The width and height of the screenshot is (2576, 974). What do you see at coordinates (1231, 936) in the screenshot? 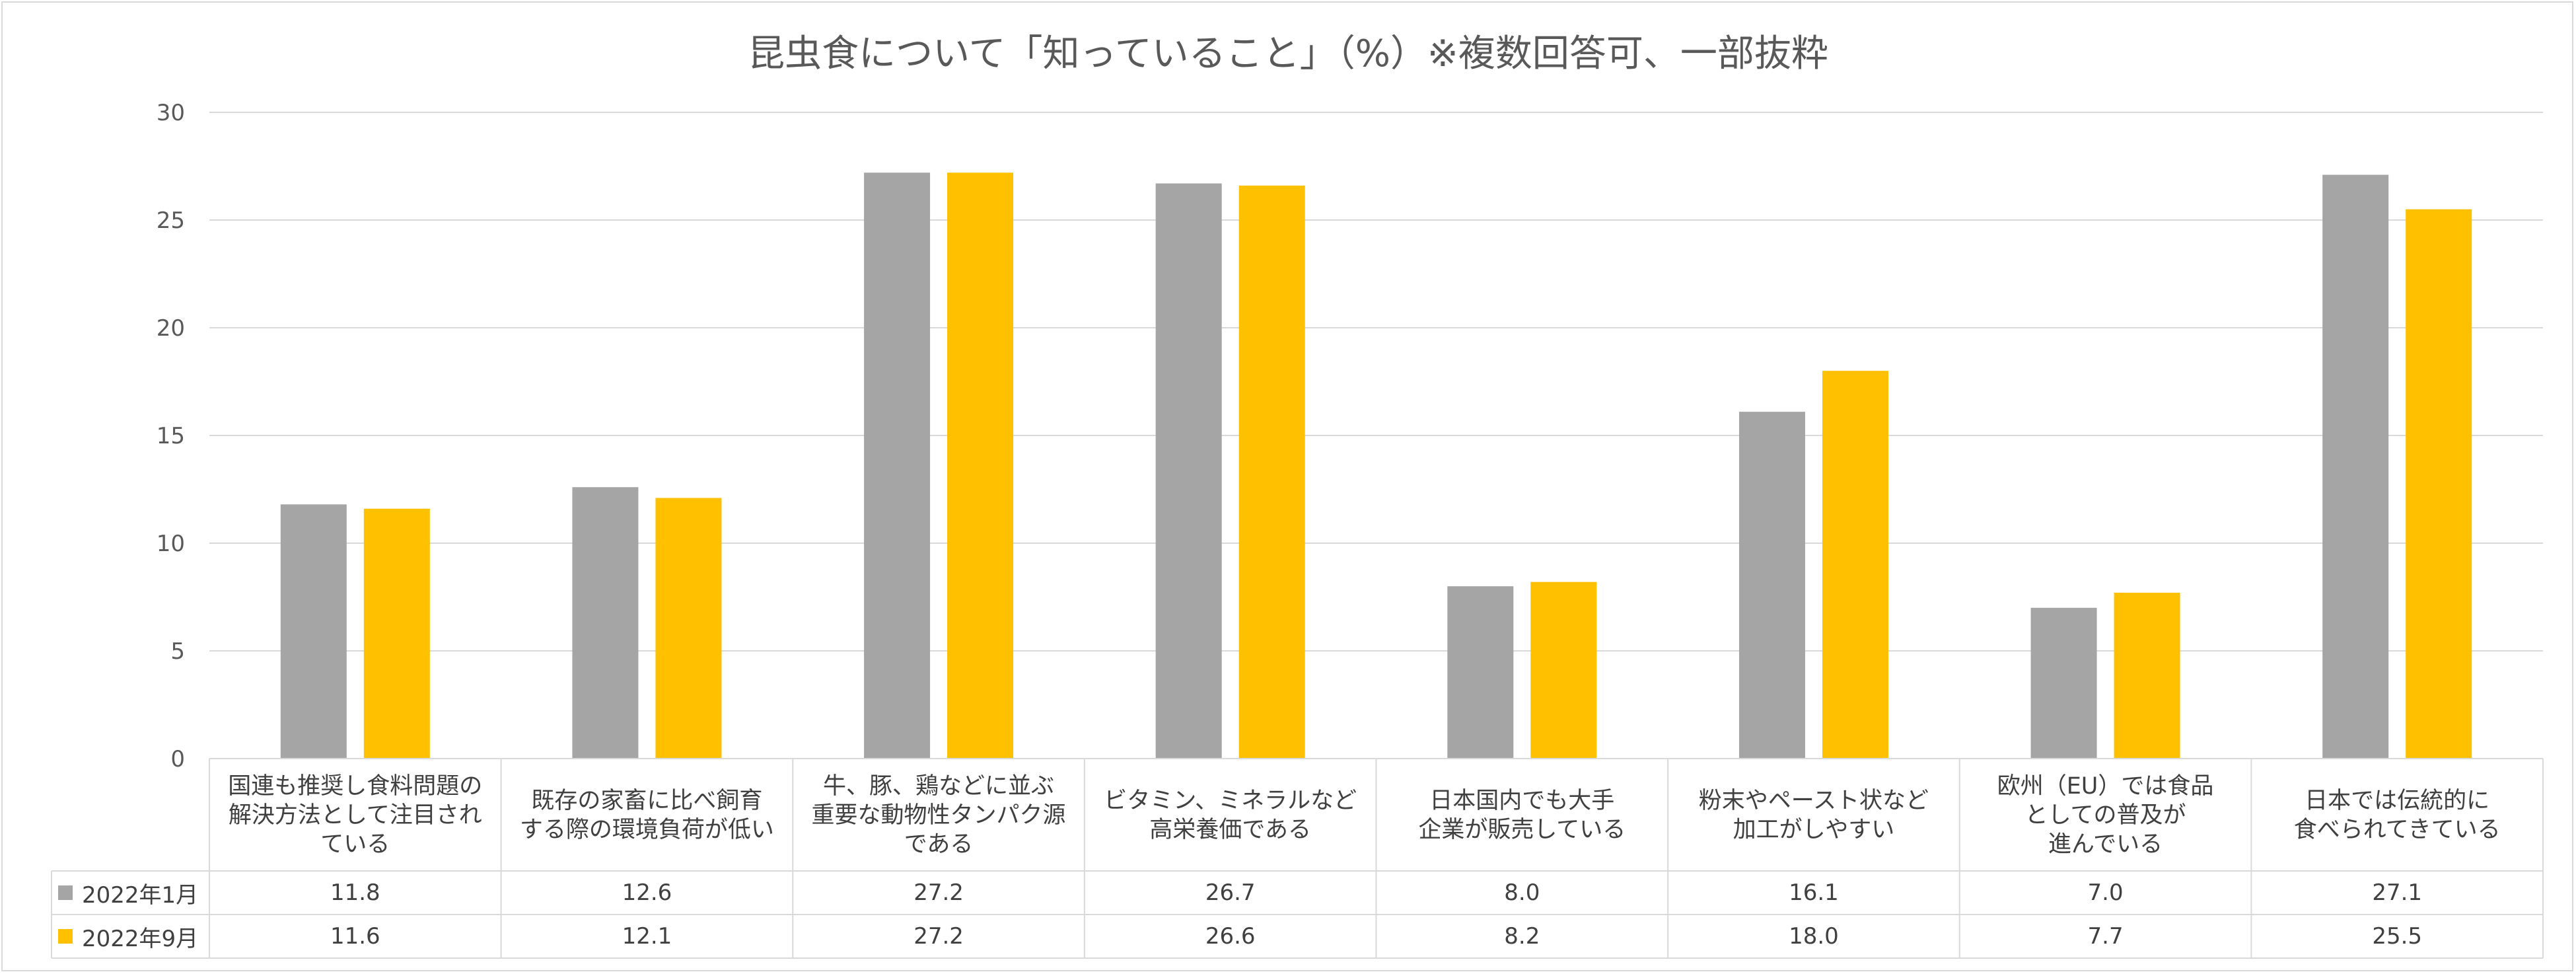
I see `data-label: 26.6` at bounding box center [1231, 936].